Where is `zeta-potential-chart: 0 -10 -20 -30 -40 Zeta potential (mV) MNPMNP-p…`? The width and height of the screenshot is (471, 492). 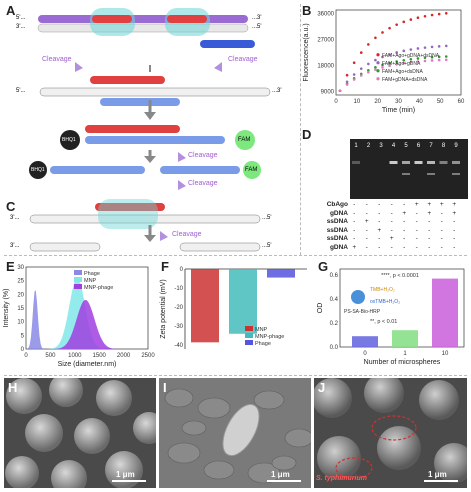
zeta-potential-chart: 0 -10 -20 -30 -40 Zeta potential (mV) MNPMNP-p… is located at coordinates (233, 308).